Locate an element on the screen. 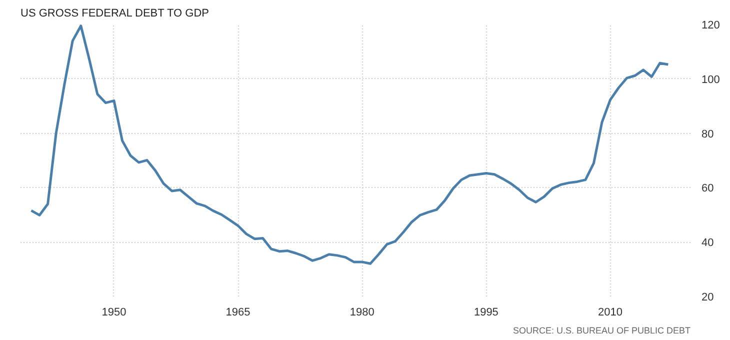 The height and width of the screenshot is (340, 730). y-tick-label: 80 is located at coordinates (708, 134).